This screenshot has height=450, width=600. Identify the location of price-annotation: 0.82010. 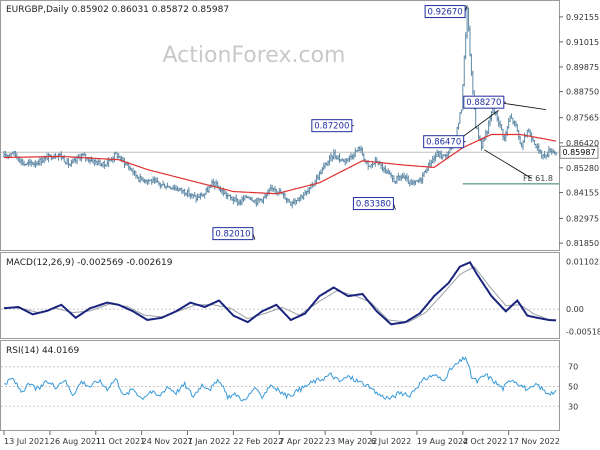
(234, 234).